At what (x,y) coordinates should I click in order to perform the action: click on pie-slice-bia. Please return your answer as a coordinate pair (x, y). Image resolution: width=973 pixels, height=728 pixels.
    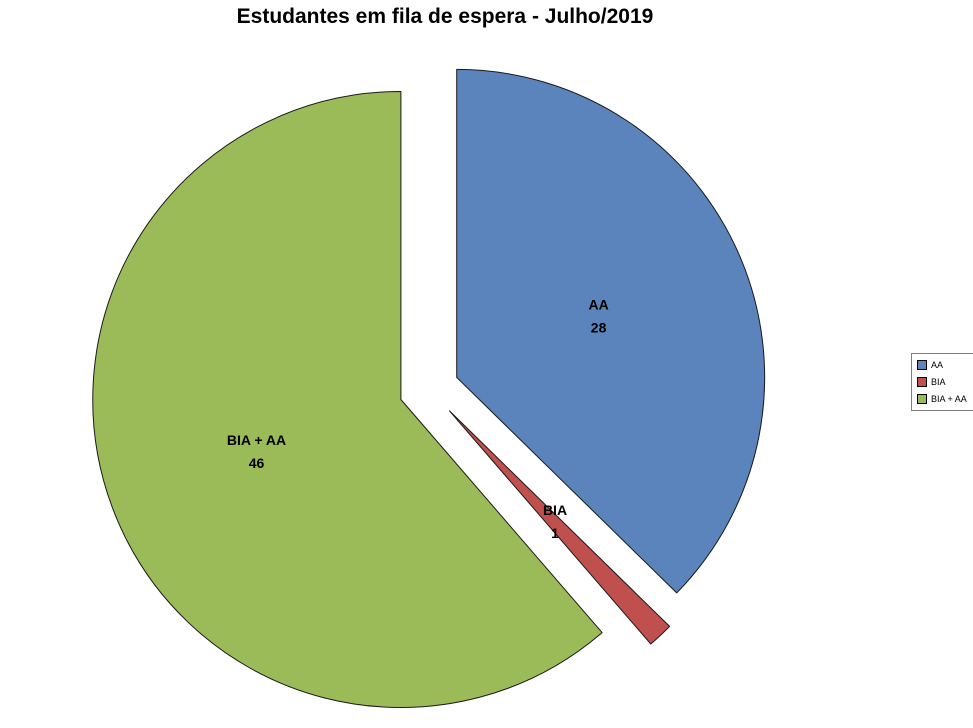
    Looking at the image, I should click on (560, 527).